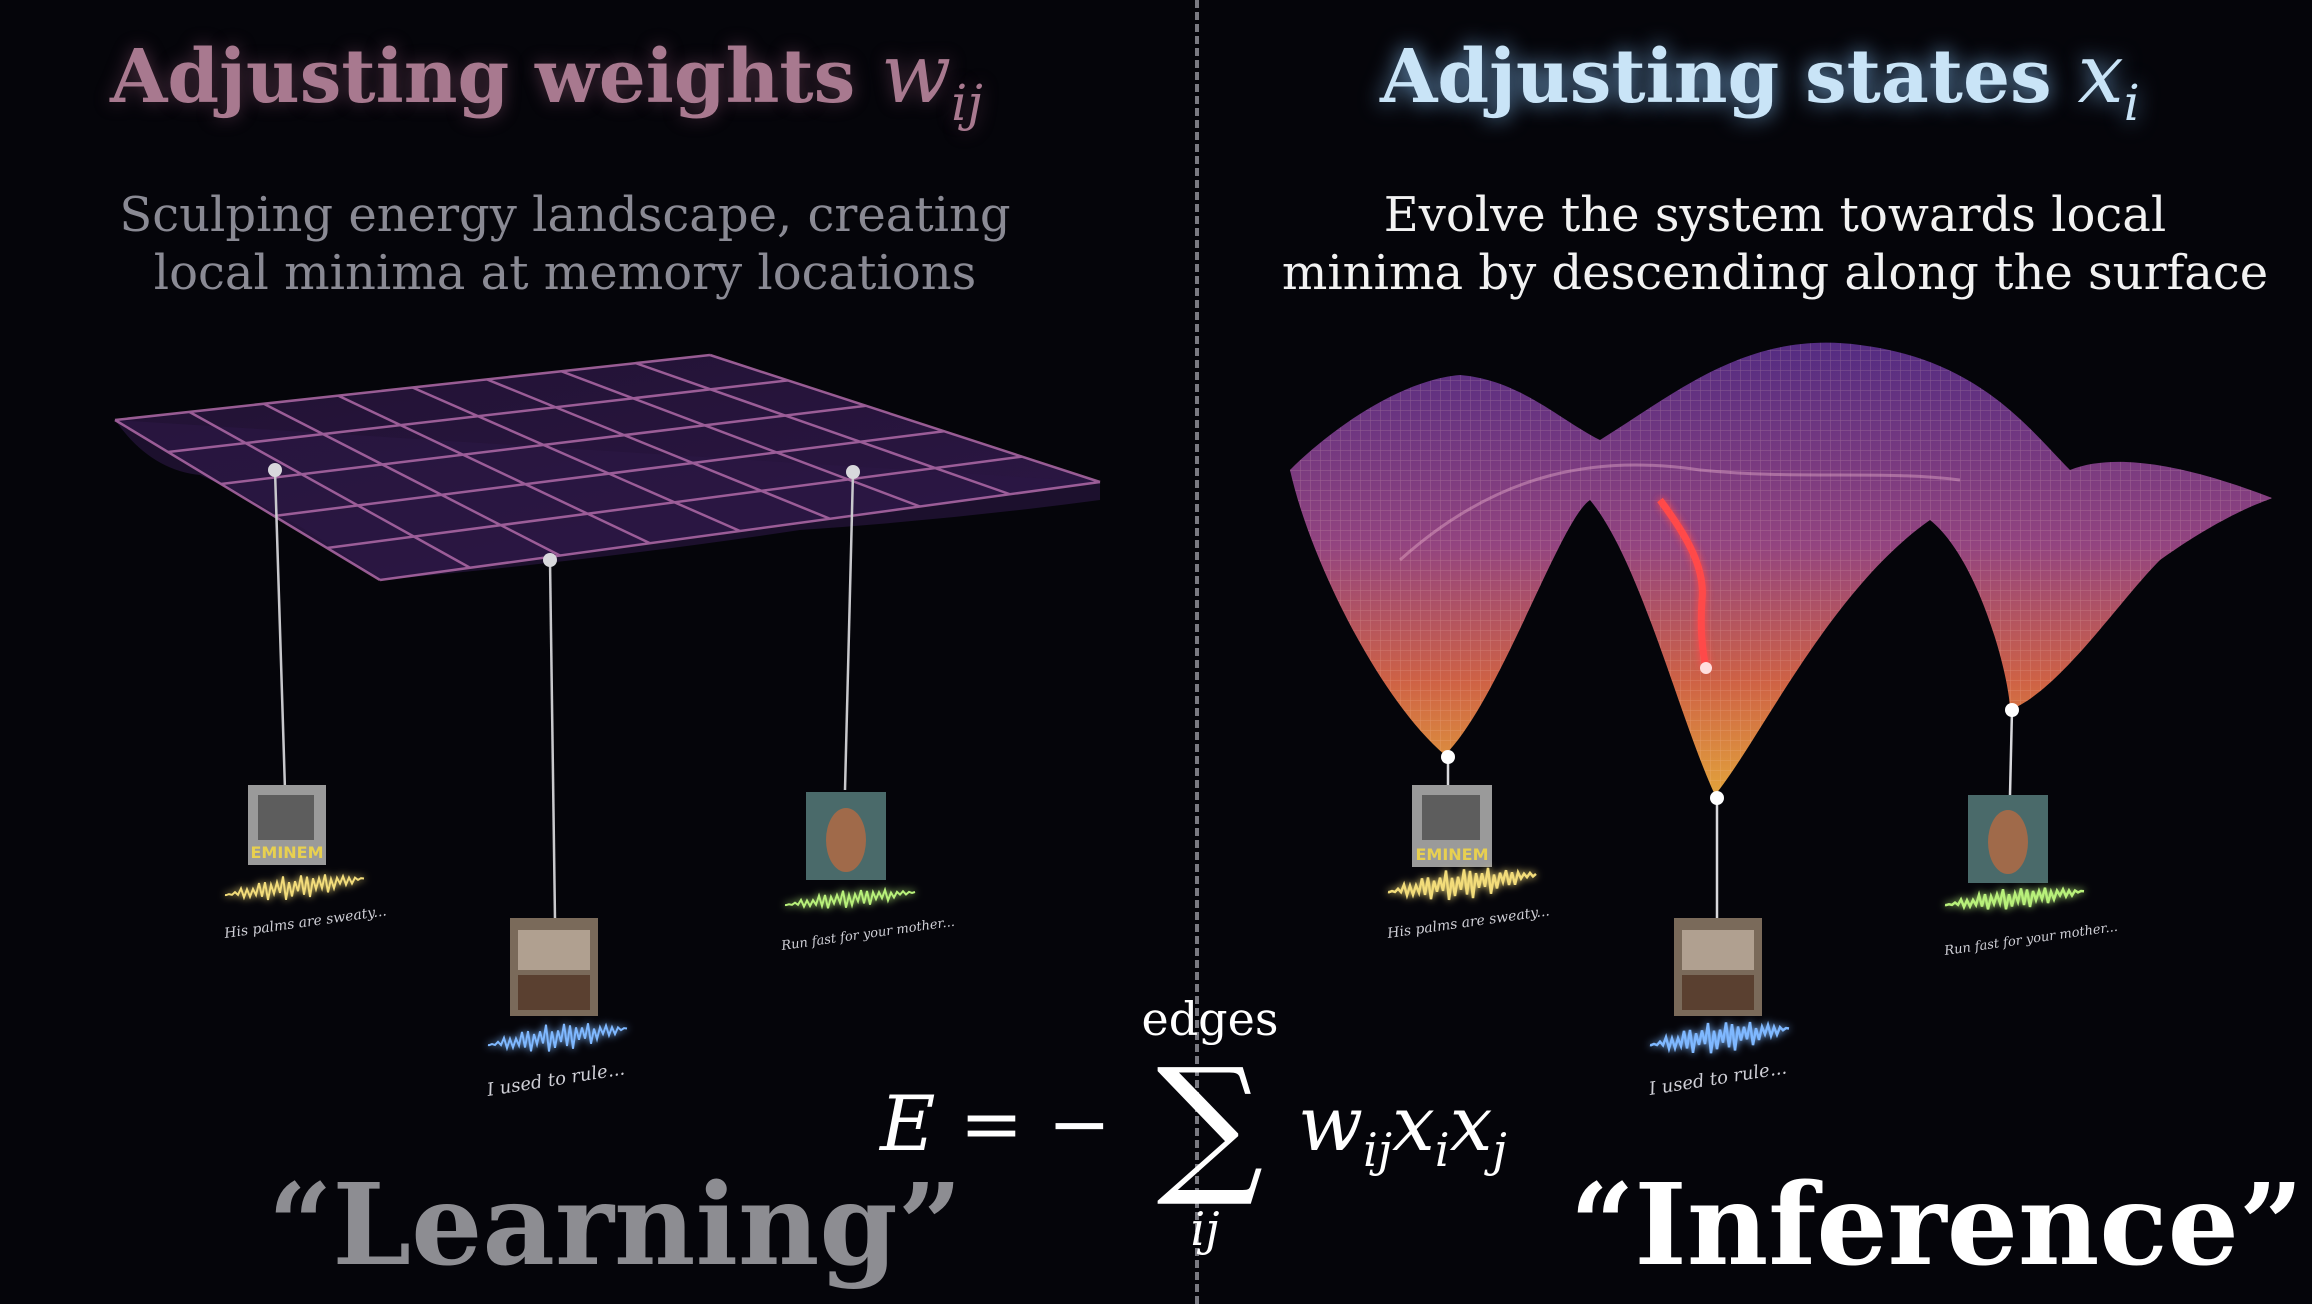  Describe the element at coordinates (483, 77) in the screenshot. I see `left-title-text: Adjusting weights` at that location.